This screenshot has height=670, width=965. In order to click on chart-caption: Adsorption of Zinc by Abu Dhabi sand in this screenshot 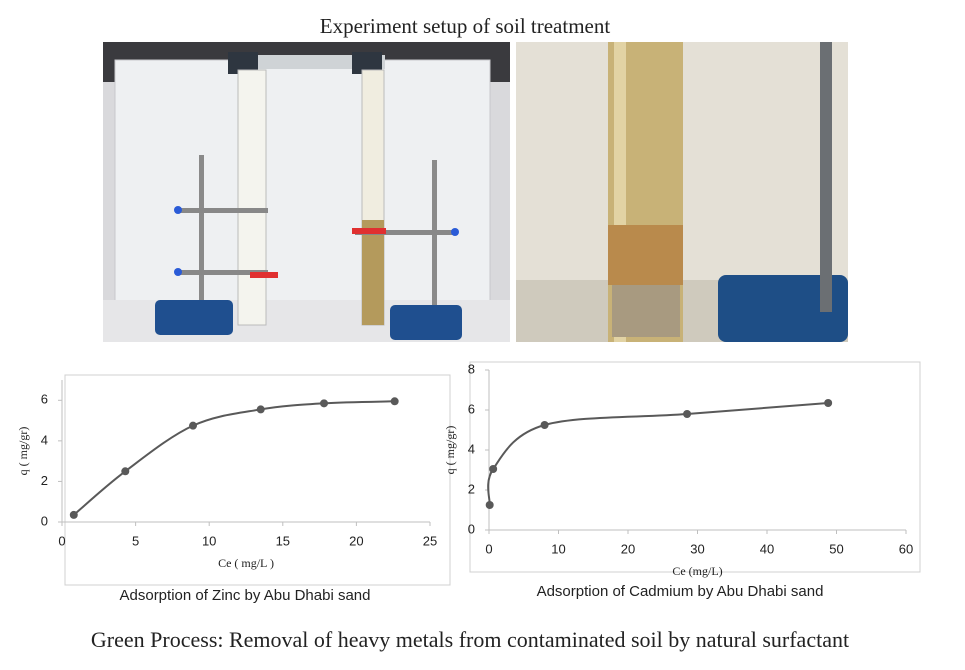, I will do `click(245, 595)`.